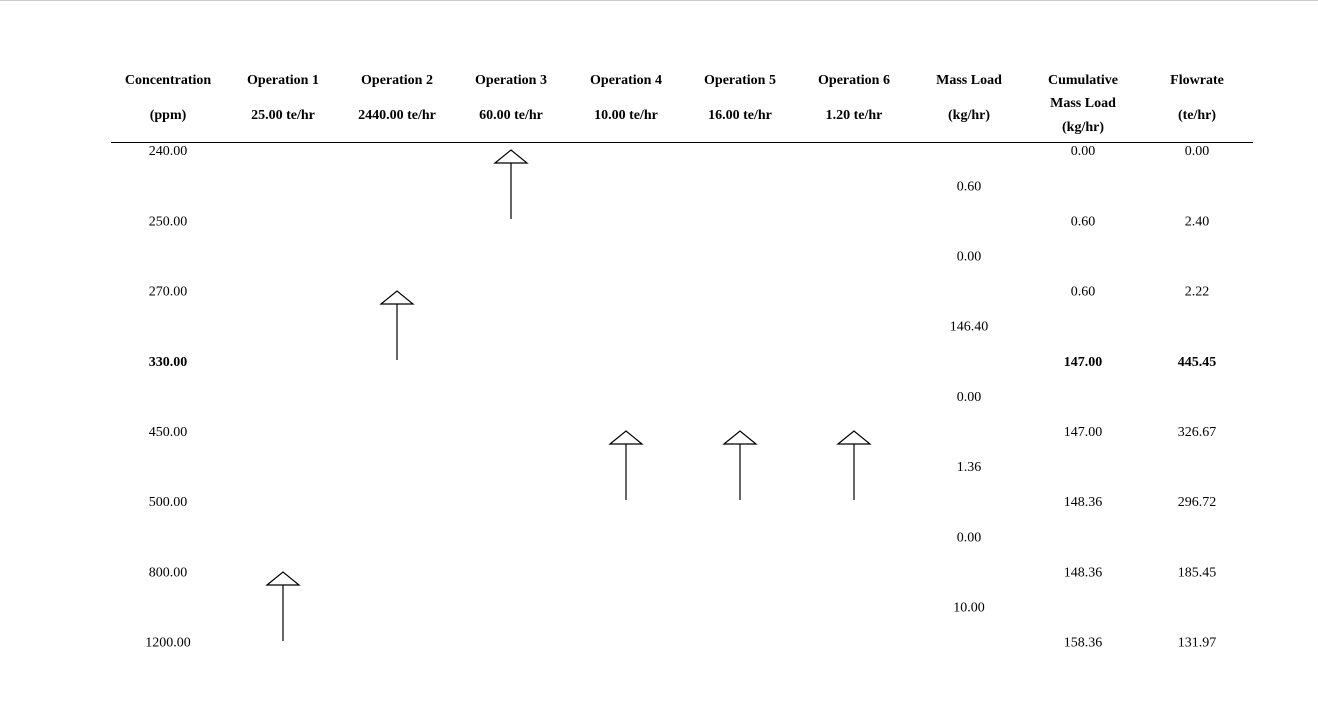  What do you see at coordinates (283, 80) in the screenshot?
I see `header-text: Operation 1` at bounding box center [283, 80].